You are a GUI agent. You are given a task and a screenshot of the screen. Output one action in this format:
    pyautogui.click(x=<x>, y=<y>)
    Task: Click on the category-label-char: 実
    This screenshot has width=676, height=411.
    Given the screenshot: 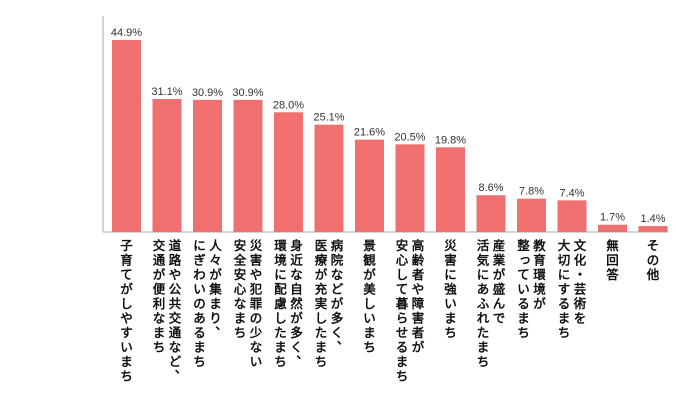 What is the action you would take?
    pyautogui.click(x=321, y=303)
    